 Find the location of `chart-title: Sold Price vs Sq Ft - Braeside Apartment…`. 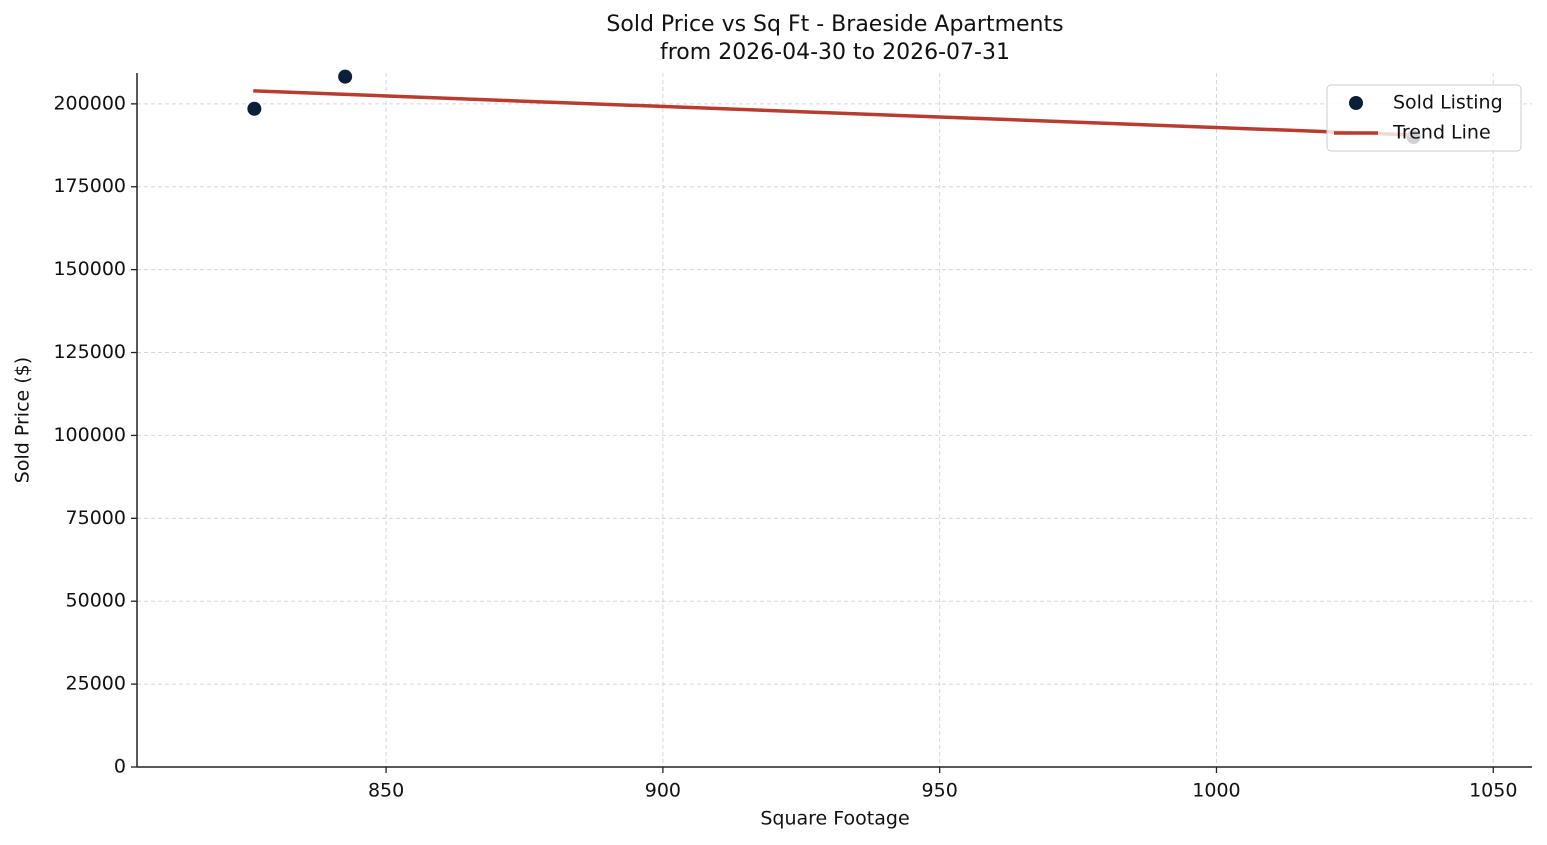

chart-title: Sold Price vs Sq Ft - Braeside Apartment… is located at coordinates (834, 24).